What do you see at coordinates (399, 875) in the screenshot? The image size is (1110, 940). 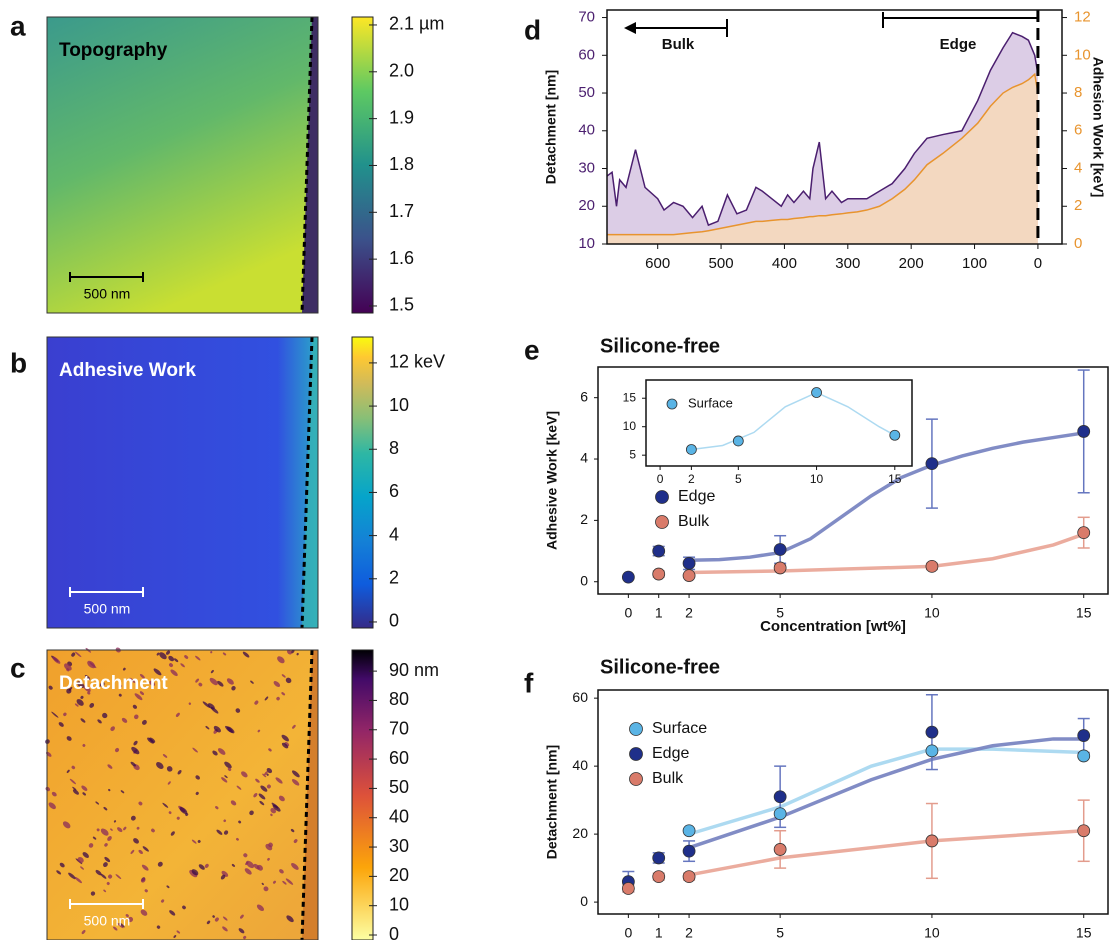 I see `colorbar-tick-label: 20` at bounding box center [399, 875].